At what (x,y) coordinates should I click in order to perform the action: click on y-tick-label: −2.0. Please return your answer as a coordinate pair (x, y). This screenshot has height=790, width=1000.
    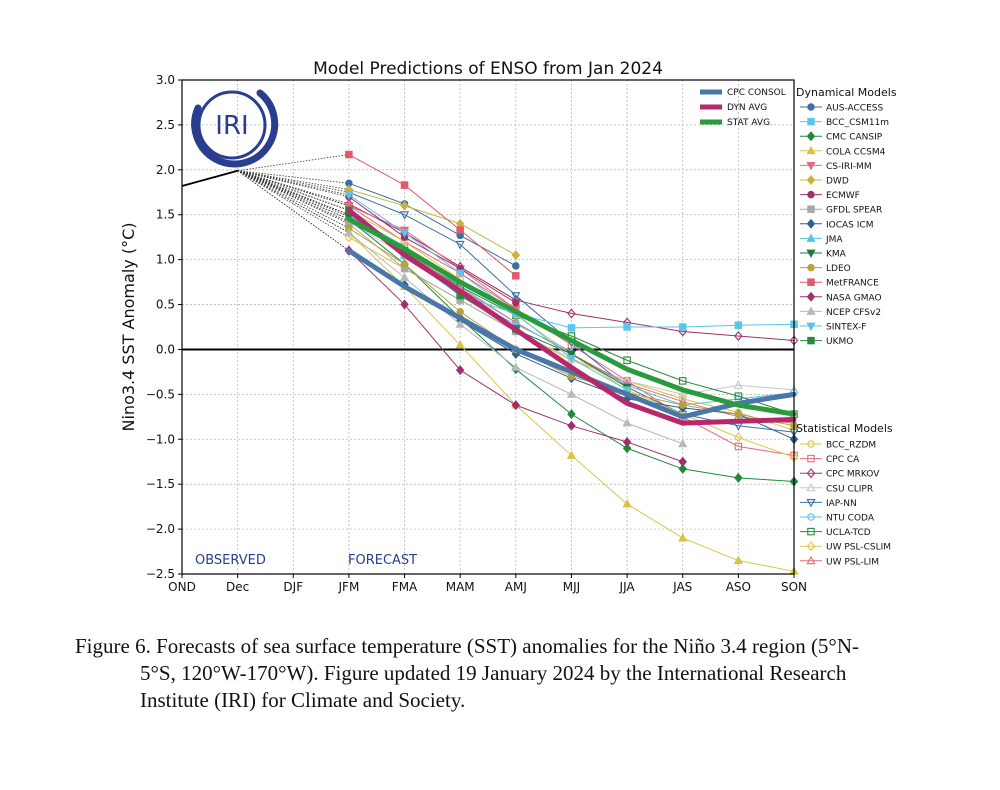
    Looking at the image, I should click on (160, 529).